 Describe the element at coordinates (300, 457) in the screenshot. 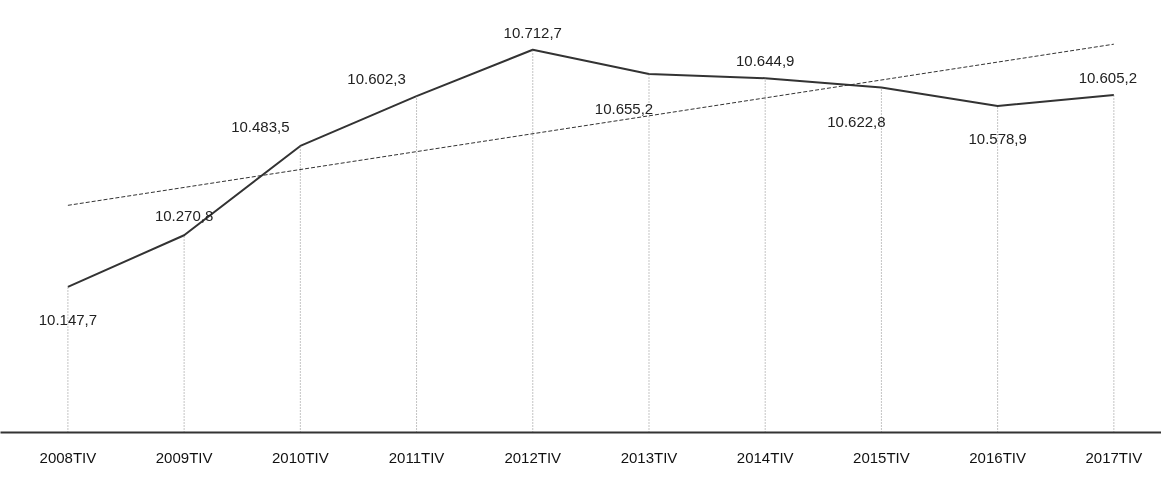

I see `x-tick-label: 2010TIV` at that location.